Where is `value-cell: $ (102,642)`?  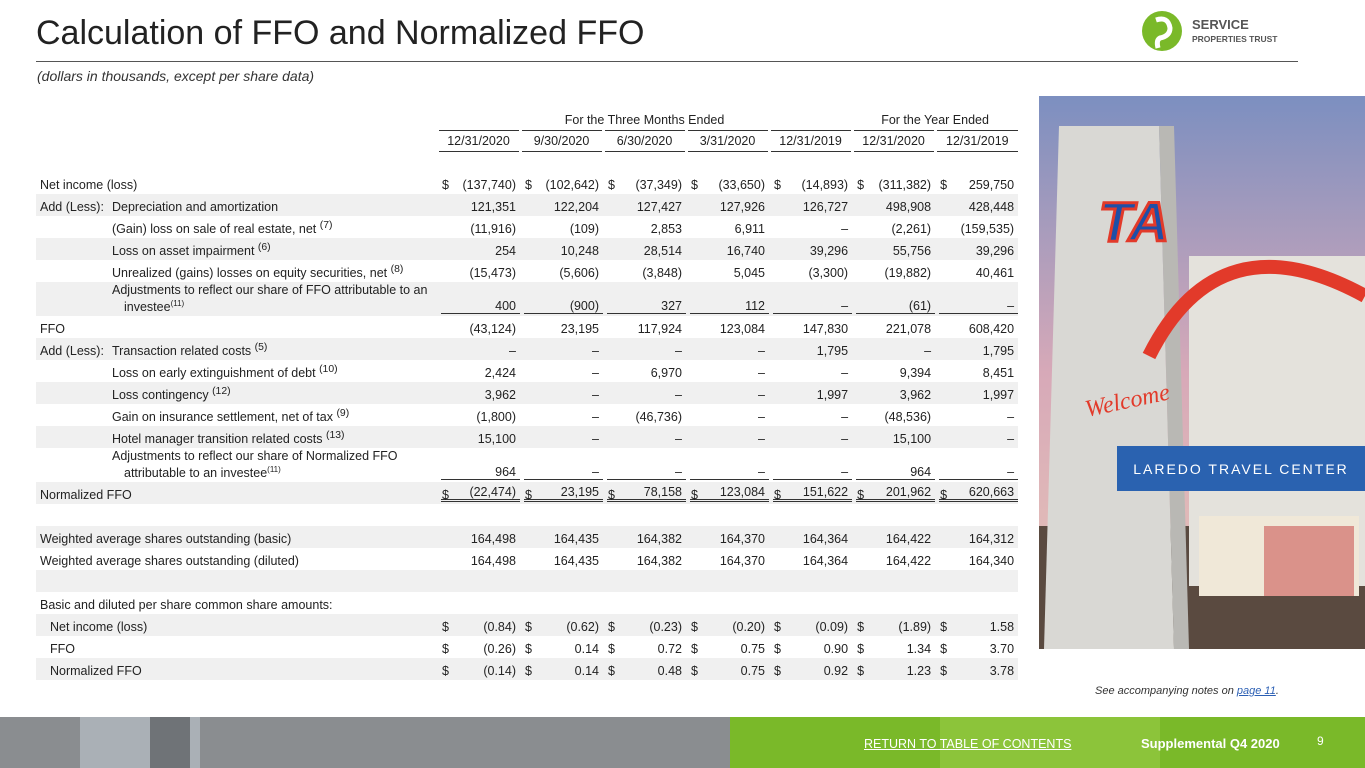 value-cell: $ (102,642) is located at coordinates (561, 183).